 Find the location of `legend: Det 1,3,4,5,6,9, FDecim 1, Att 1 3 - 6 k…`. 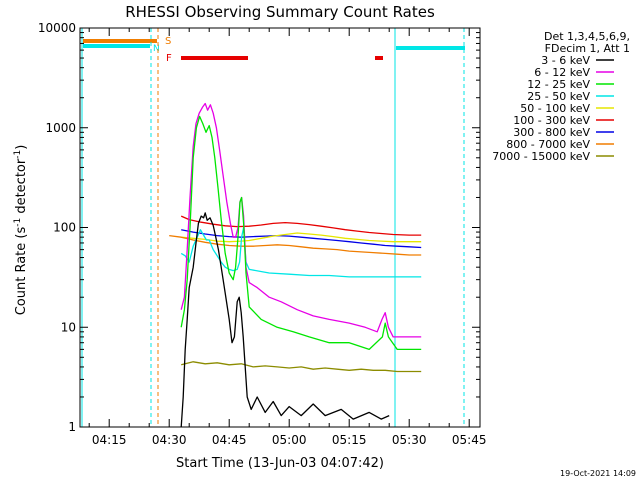

legend: Det 1,3,4,5,6,9, FDecim 1, Att 1 3 - 6 k… is located at coordinates (561, 96).